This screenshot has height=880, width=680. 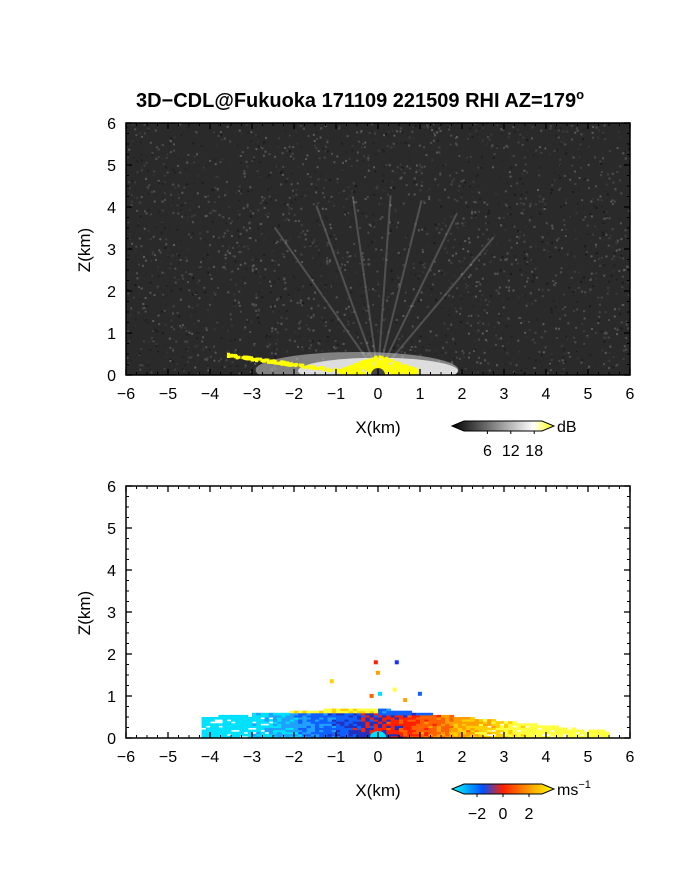 I want to click on velocity-aloft-pixel, so click(x=331, y=681).